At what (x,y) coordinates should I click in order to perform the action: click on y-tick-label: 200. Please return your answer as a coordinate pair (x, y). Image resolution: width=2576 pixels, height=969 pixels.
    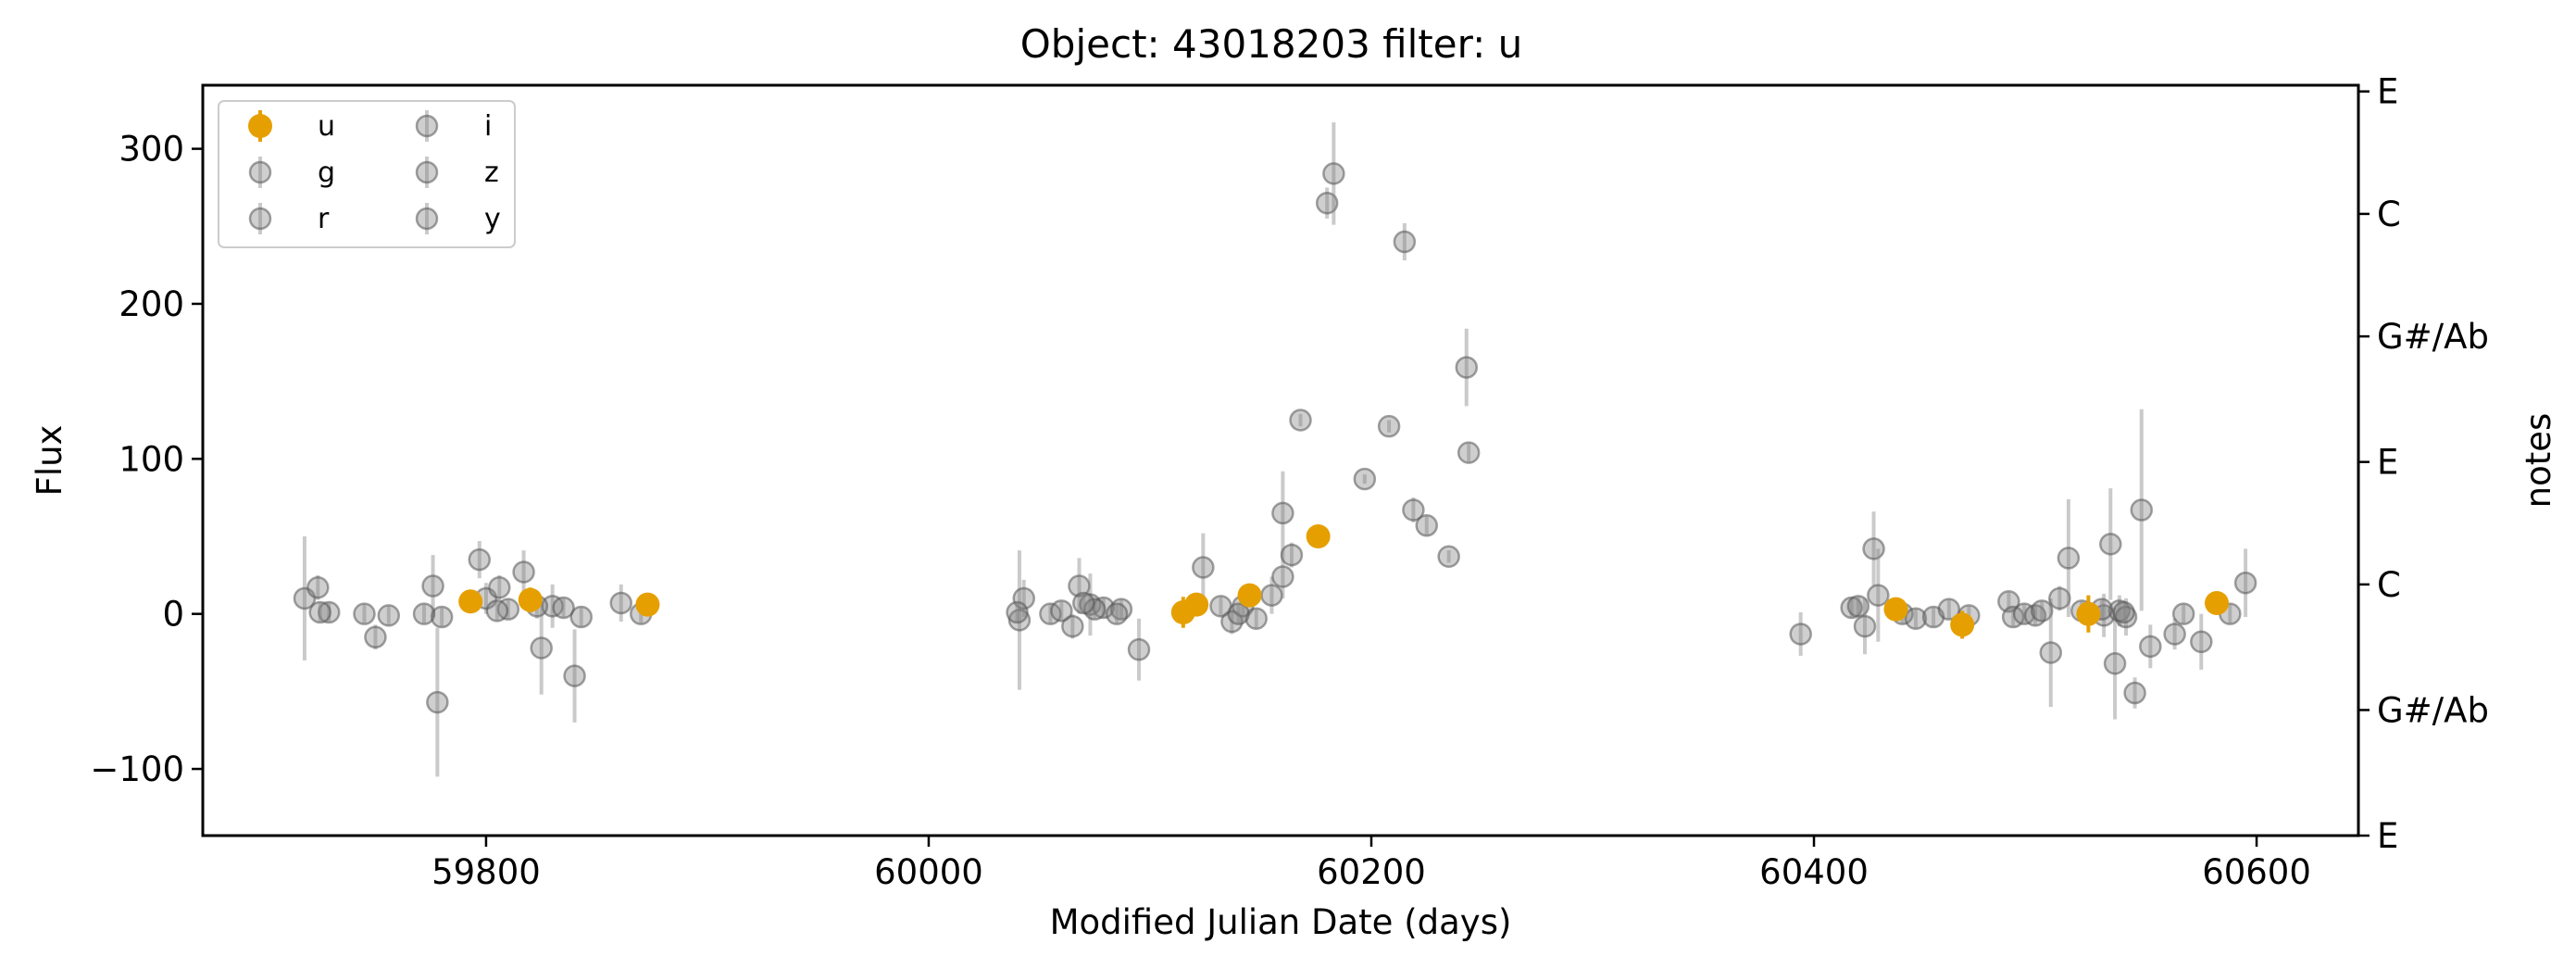
    Looking at the image, I should click on (152, 304).